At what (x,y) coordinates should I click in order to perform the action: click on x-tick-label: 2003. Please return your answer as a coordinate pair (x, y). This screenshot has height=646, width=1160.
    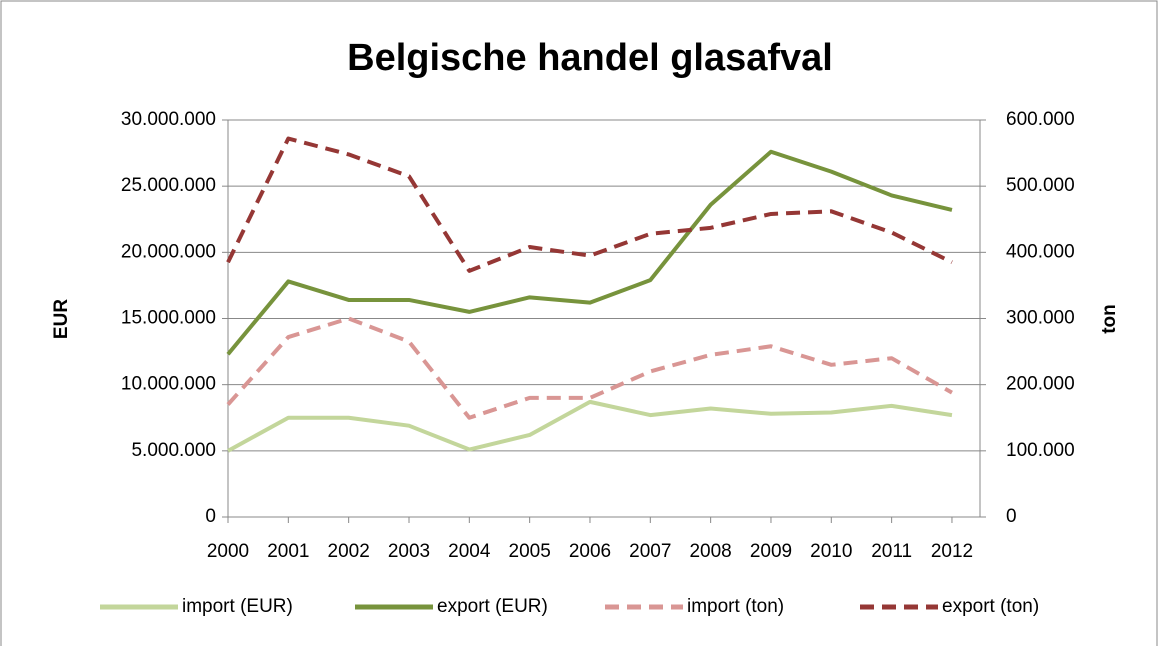
    Looking at the image, I should click on (409, 551).